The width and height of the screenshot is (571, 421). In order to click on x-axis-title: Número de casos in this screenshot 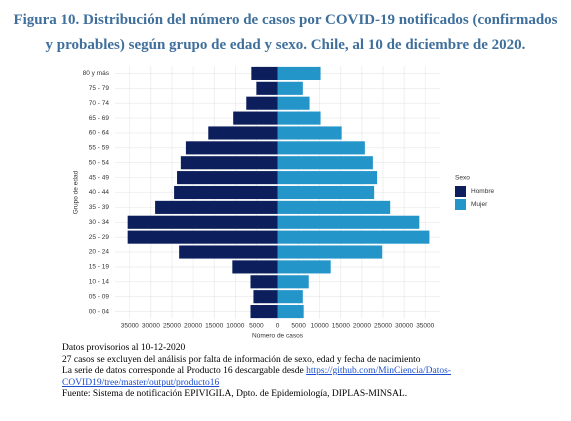, I will do `click(278, 336)`.